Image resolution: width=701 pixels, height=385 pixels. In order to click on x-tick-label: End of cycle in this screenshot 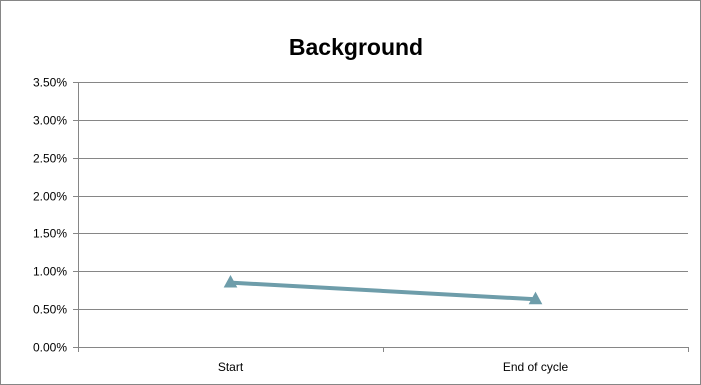, I will do `click(536, 367)`.